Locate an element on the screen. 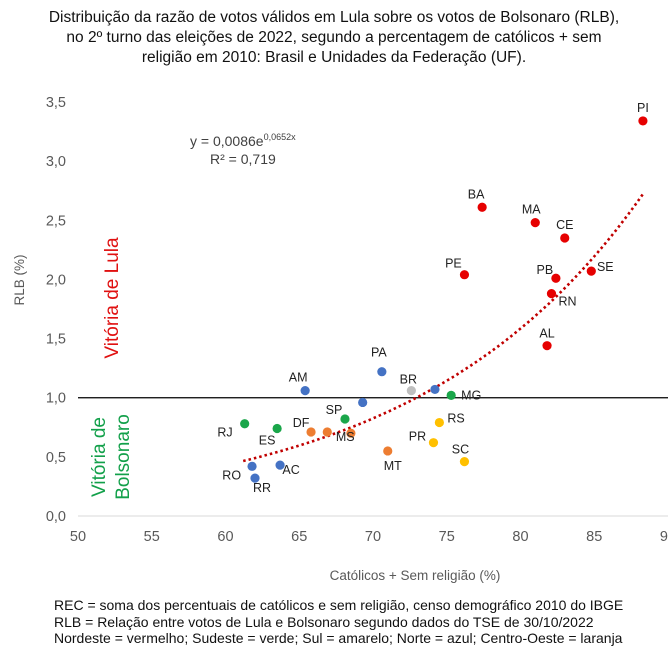 The height and width of the screenshot is (650, 668). point-es is located at coordinates (277, 428).